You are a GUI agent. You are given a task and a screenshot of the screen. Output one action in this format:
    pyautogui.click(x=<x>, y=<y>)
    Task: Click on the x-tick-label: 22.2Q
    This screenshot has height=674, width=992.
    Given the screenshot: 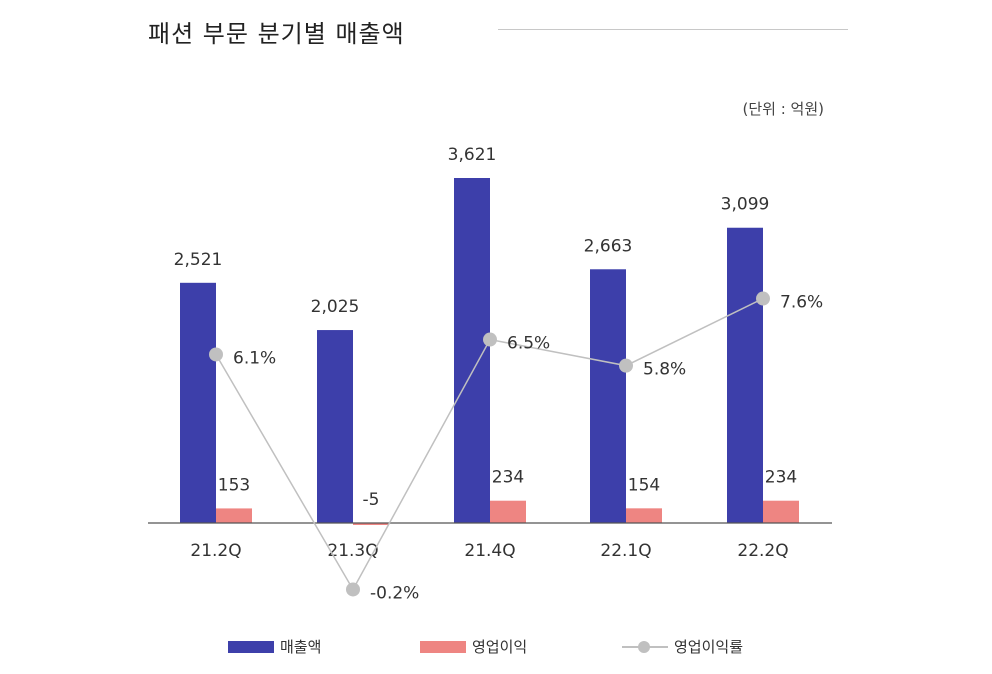 What is the action you would take?
    pyautogui.click(x=762, y=551)
    